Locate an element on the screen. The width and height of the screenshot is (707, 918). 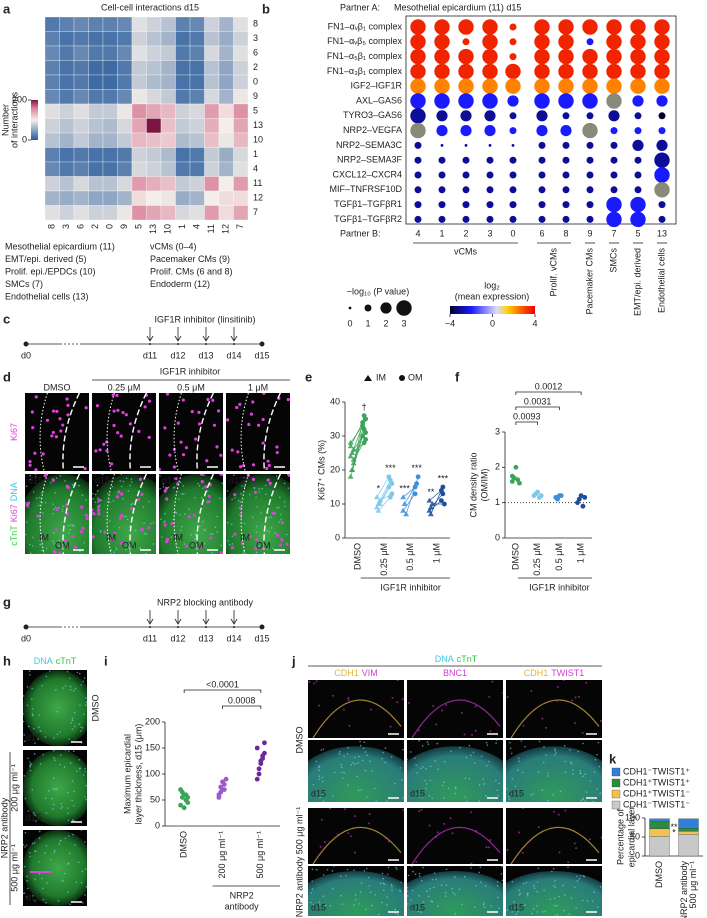
group-label: Prolif. vCMs is located at coordinates (553, 272).